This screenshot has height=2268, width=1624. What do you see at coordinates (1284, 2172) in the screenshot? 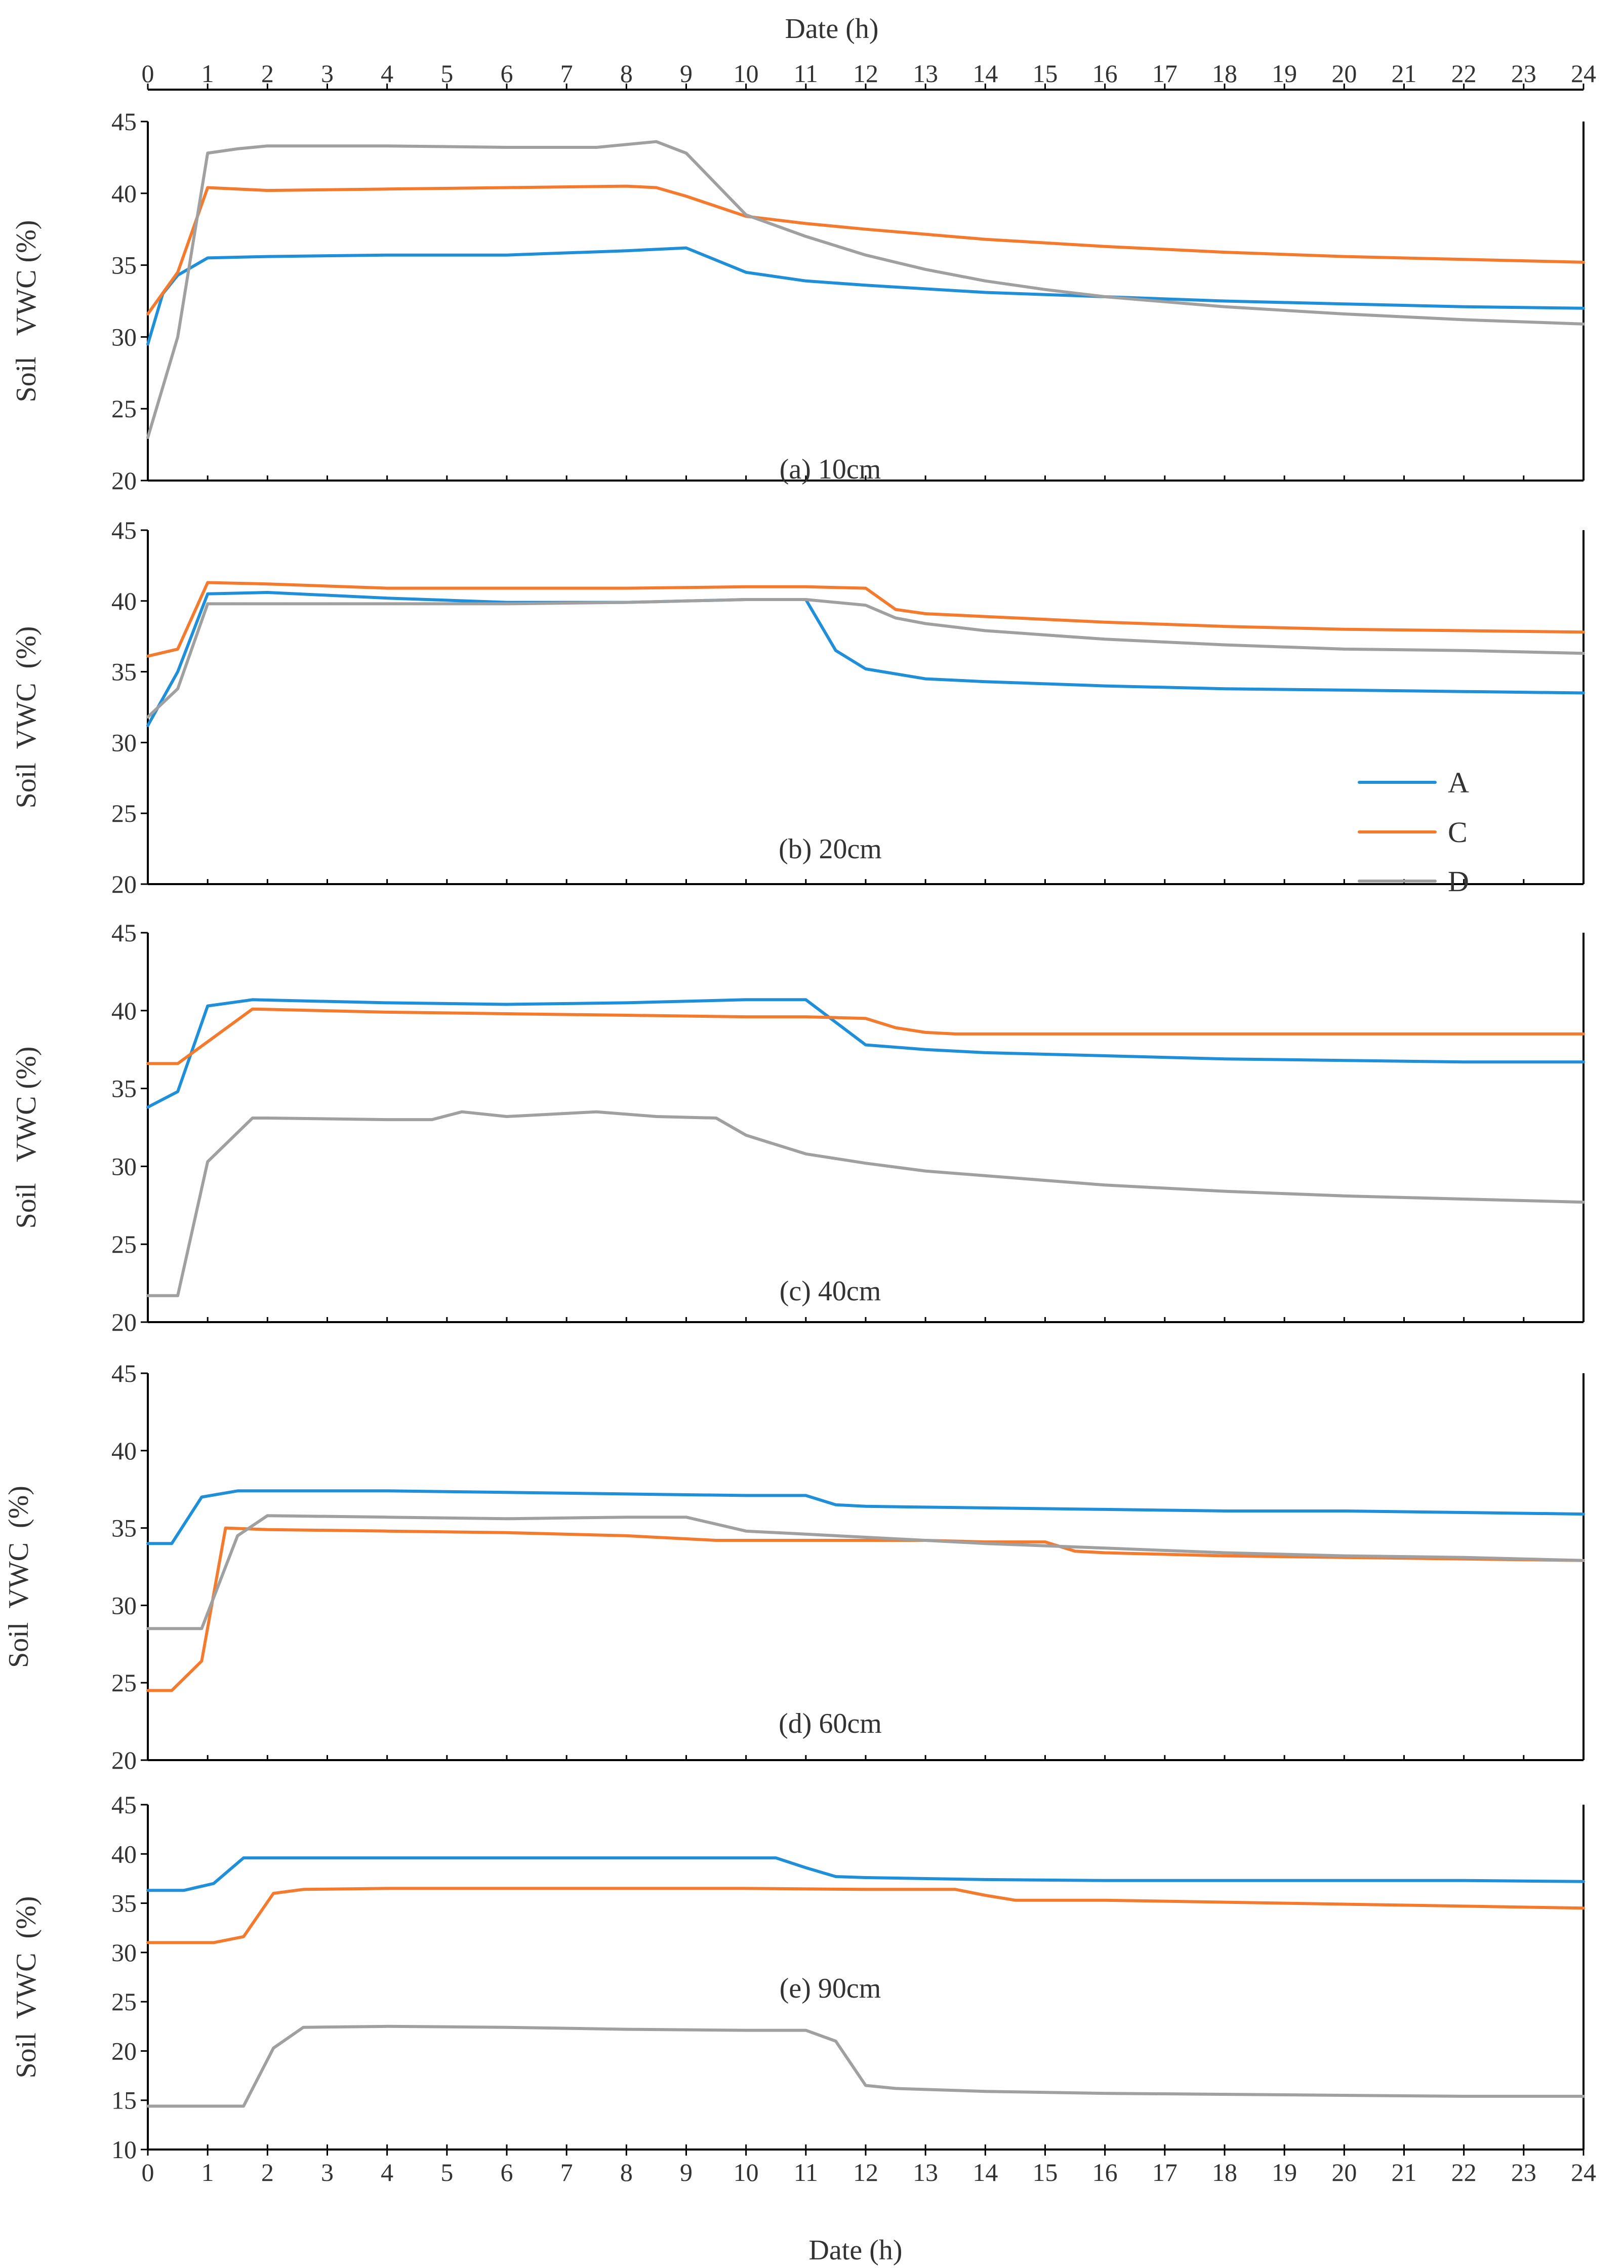
I see `x-tick-label: 19` at bounding box center [1284, 2172].